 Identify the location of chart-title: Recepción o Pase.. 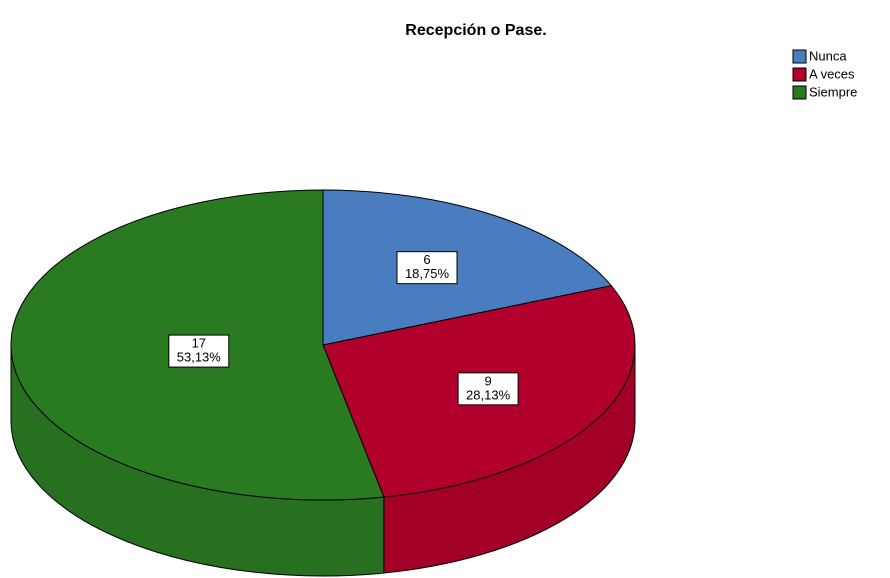
(475, 30).